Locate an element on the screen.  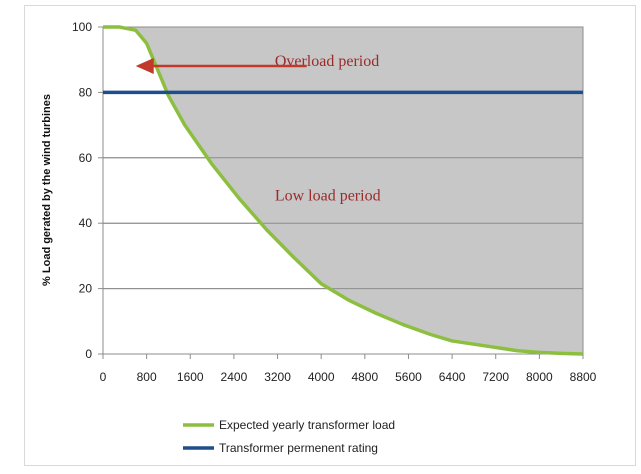
x-tick-label: 4800 is located at coordinates (364, 377).